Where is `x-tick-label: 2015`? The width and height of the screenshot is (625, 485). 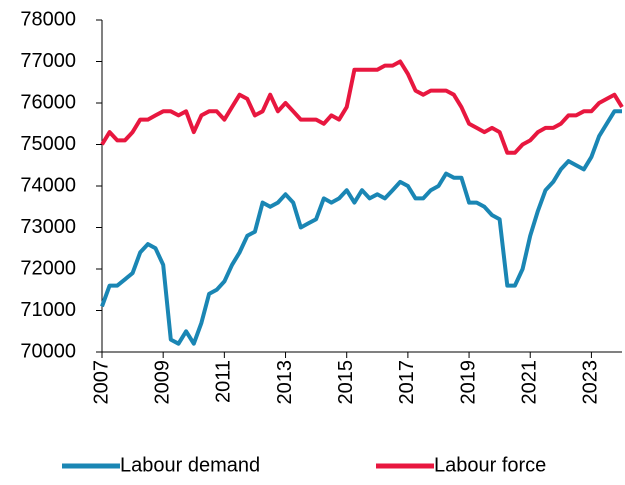
x-tick-label: 2015 is located at coordinates (346, 382).